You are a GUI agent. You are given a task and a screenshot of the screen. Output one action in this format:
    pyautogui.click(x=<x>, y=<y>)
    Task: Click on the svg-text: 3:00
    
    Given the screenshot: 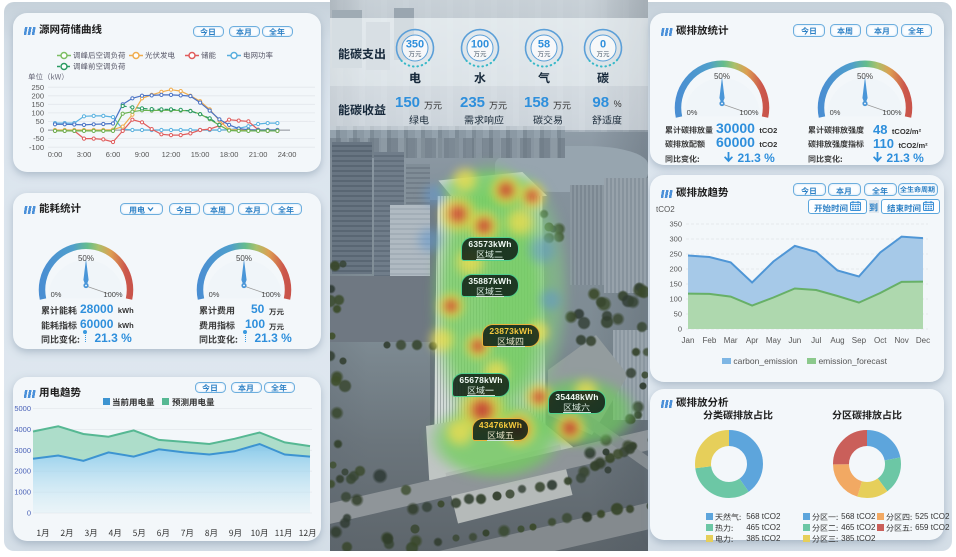 What is the action you would take?
    pyautogui.click(x=84, y=154)
    